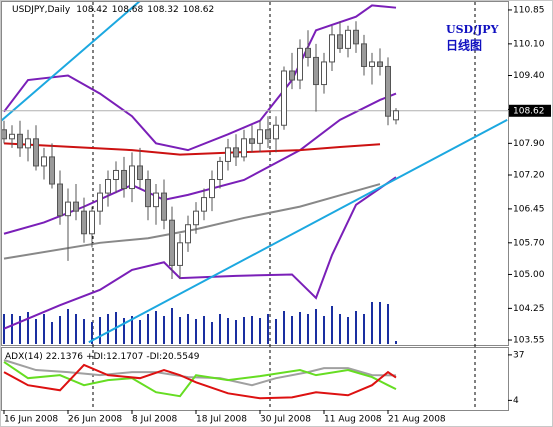  Describe the element at coordinates (472, 29) in the screenshot. I see `annotation: USD/JPY` at that location.